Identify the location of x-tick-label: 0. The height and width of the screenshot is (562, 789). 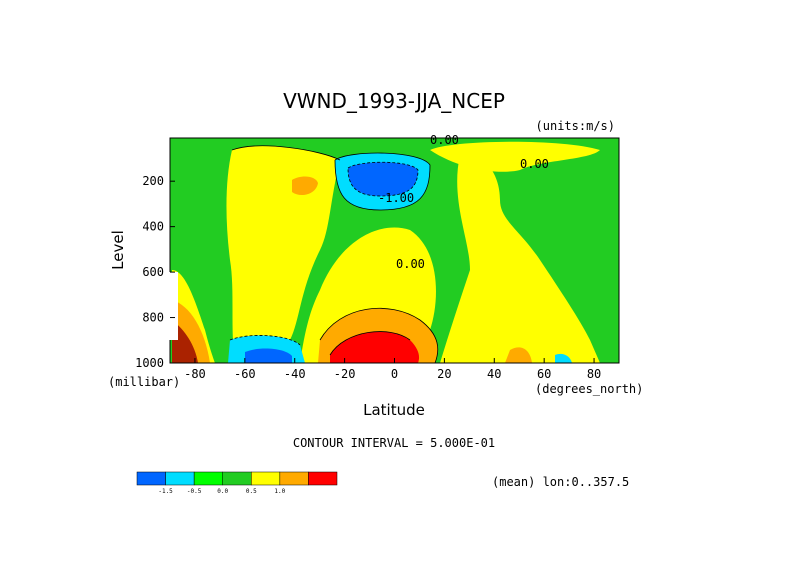
(394, 374).